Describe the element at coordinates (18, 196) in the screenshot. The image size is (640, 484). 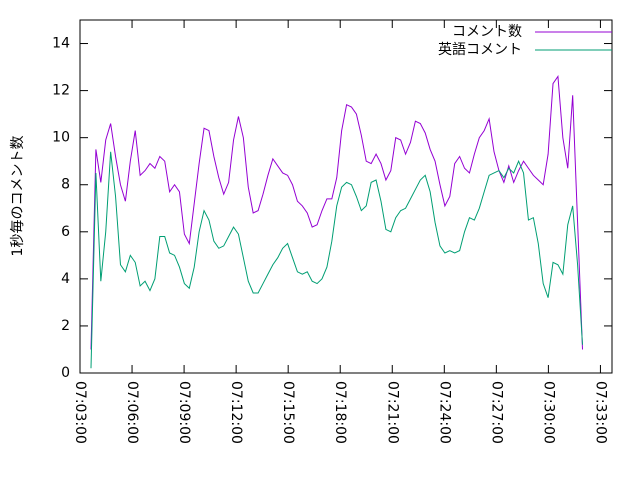
I see `y-axis-label: 1秒毎のコメント数` at that location.